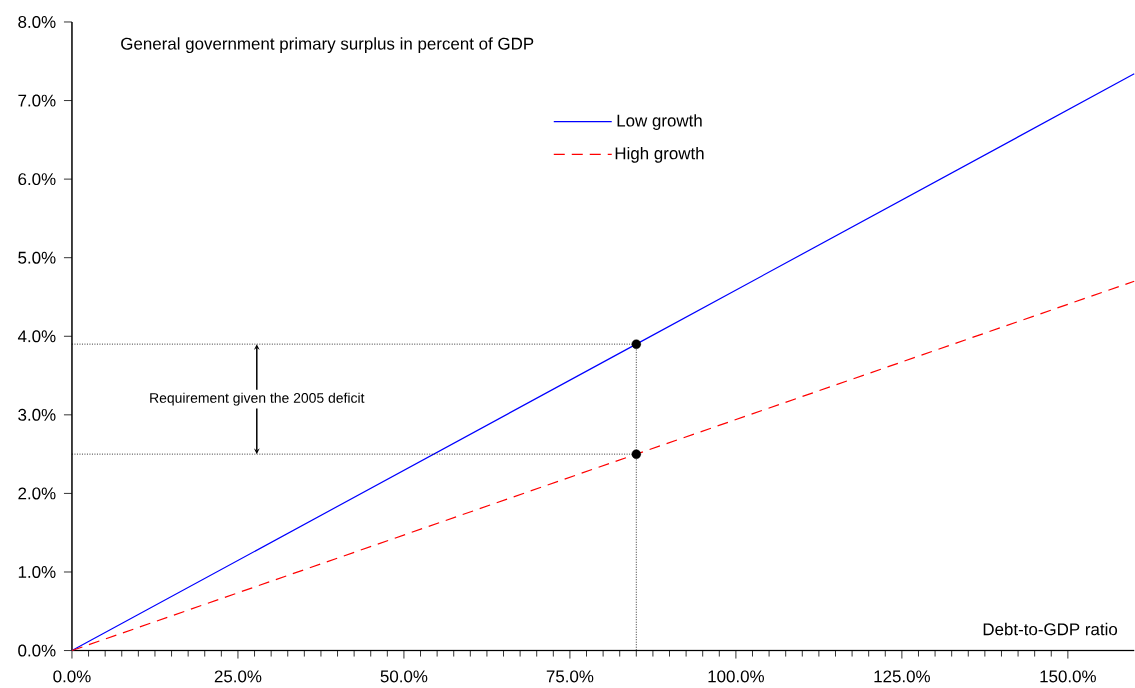 The height and width of the screenshot is (688, 1135). What do you see at coordinates (570, 676) in the screenshot?
I see `x-tick-label: 75.0%` at bounding box center [570, 676].